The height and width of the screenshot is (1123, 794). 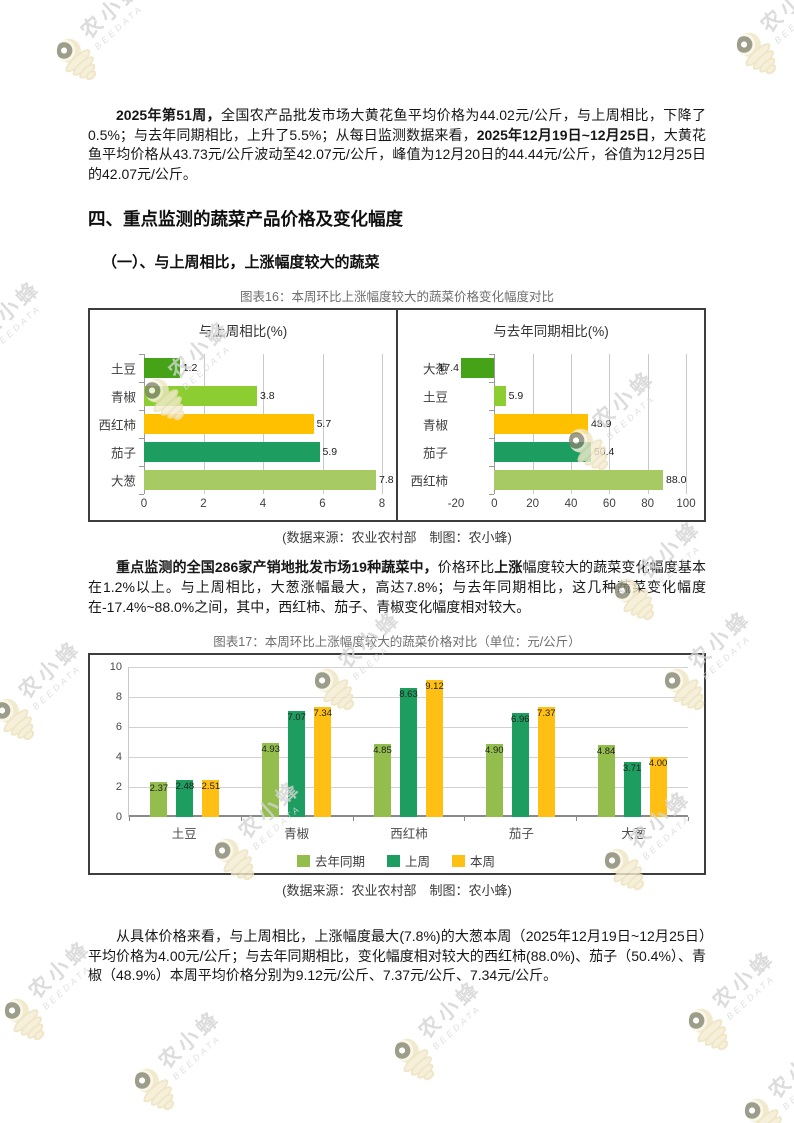 I want to click on bar-value-label: 7.8, so click(x=386, y=480).